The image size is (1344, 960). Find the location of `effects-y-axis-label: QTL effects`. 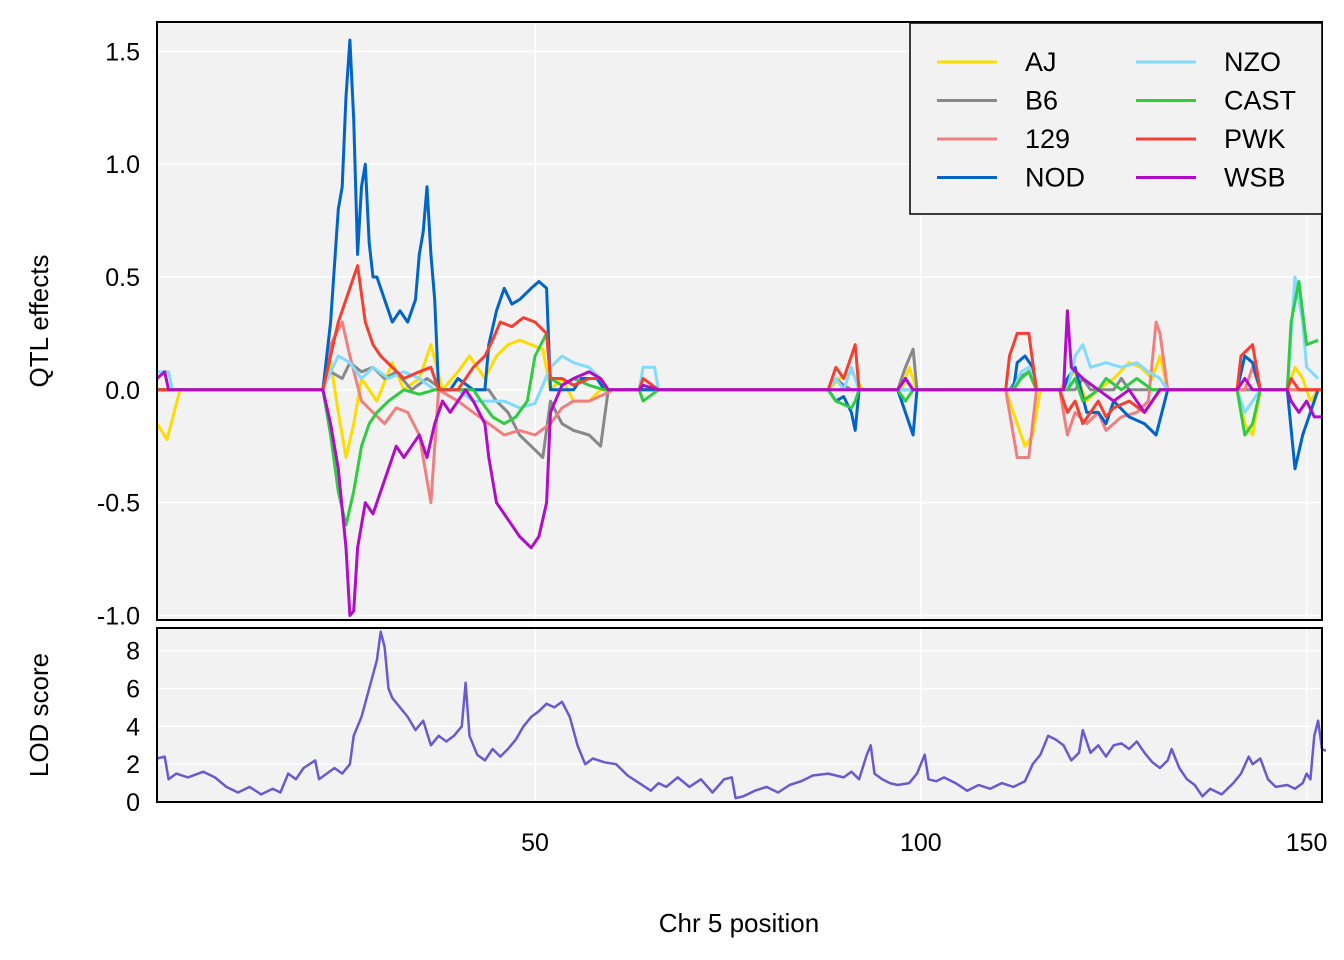

effects-y-axis-label: QTL effects is located at coordinates (39, 321).